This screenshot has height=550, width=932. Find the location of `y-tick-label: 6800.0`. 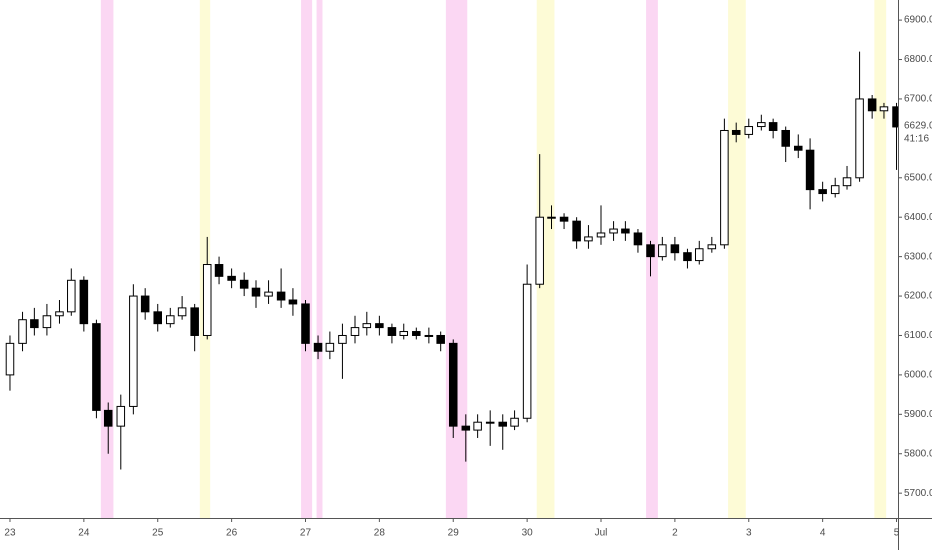

y-tick-label: 6800.0 is located at coordinates (918, 59).